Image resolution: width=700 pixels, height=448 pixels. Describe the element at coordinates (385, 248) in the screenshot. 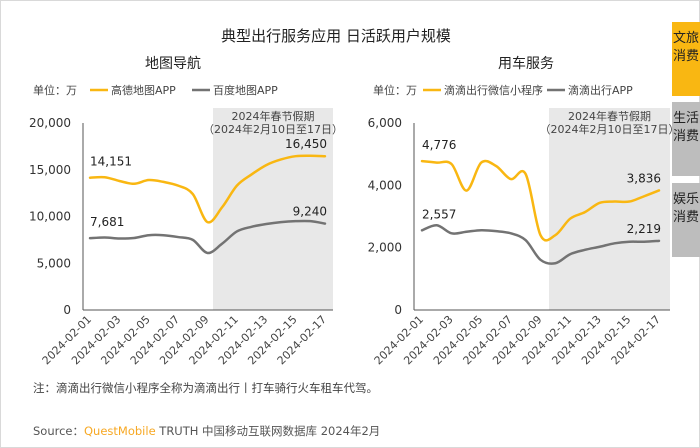

I see `y-tick-label: 2,000` at that location.